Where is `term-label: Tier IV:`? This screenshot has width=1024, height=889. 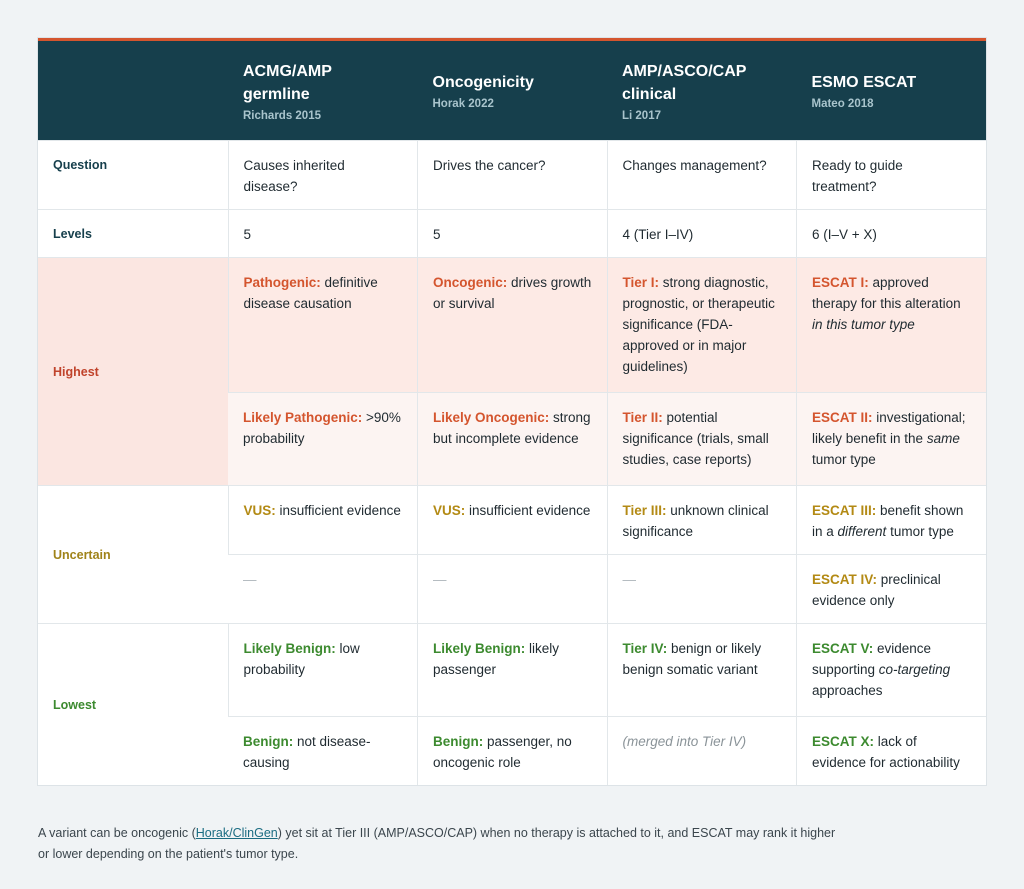
term-label: Tier IV: is located at coordinates (645, 648).